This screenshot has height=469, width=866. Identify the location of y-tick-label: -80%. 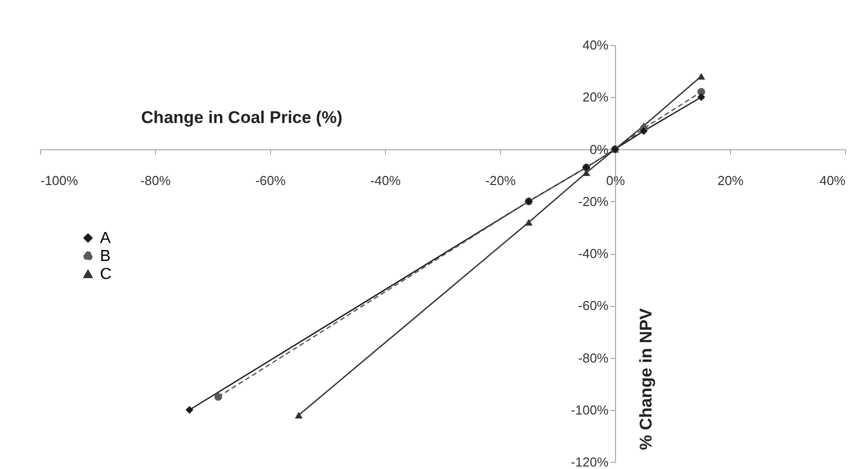
(593, 358).